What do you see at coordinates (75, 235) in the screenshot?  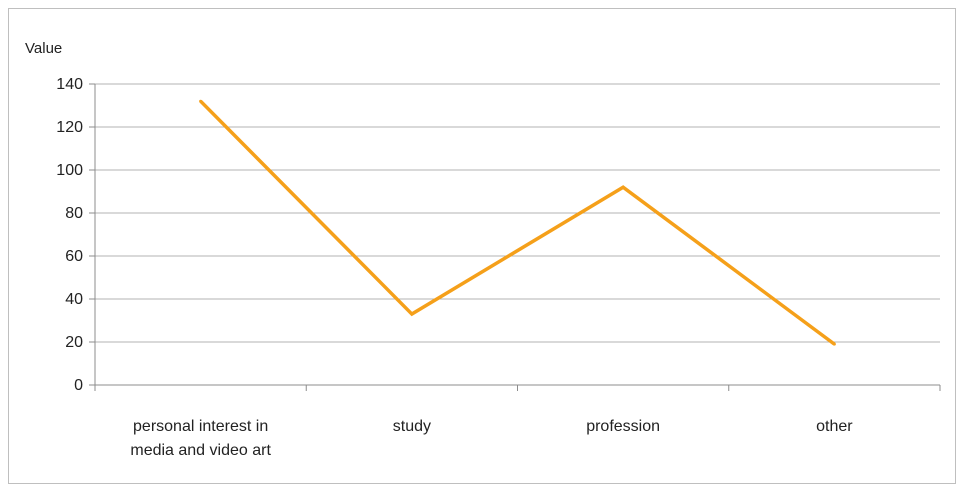 I see `y-axis-ticks: 0 20 40 60 80 100 120 140` at bounding box center [75, 235].